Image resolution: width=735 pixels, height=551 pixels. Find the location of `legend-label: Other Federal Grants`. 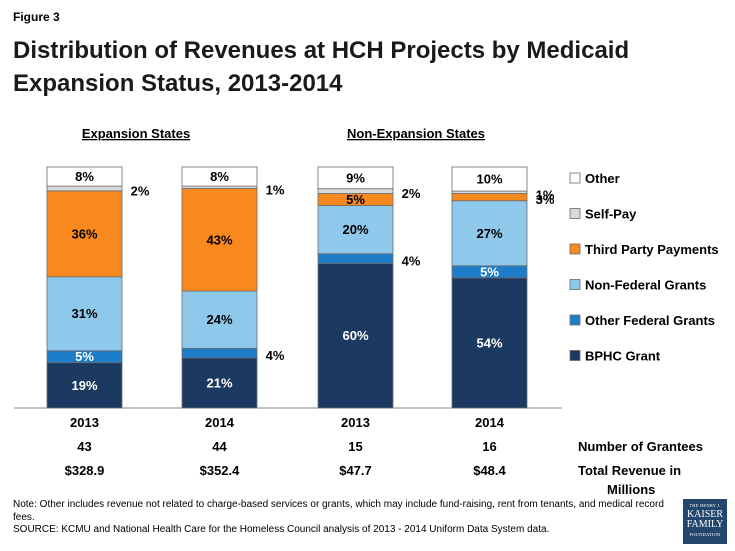

legend-label: Other Federal Grants is located at coordinates (650, 320).